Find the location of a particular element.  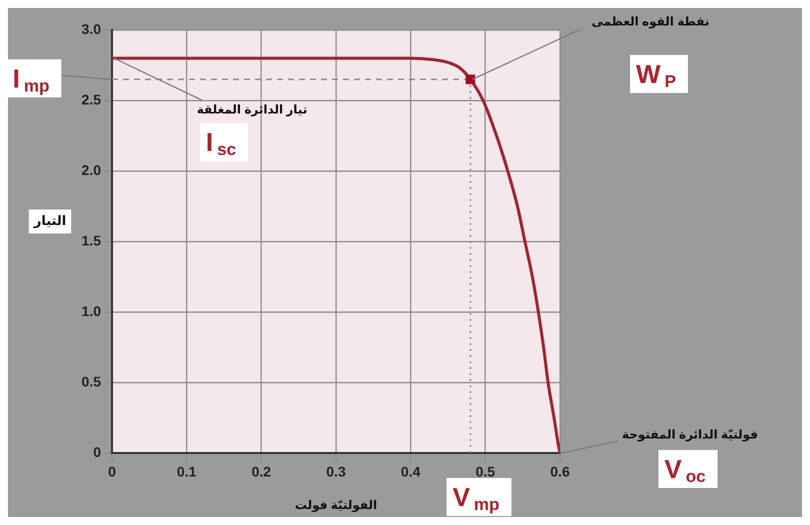

y-tick-label: 2.5 is located at coordinates (92, 99).